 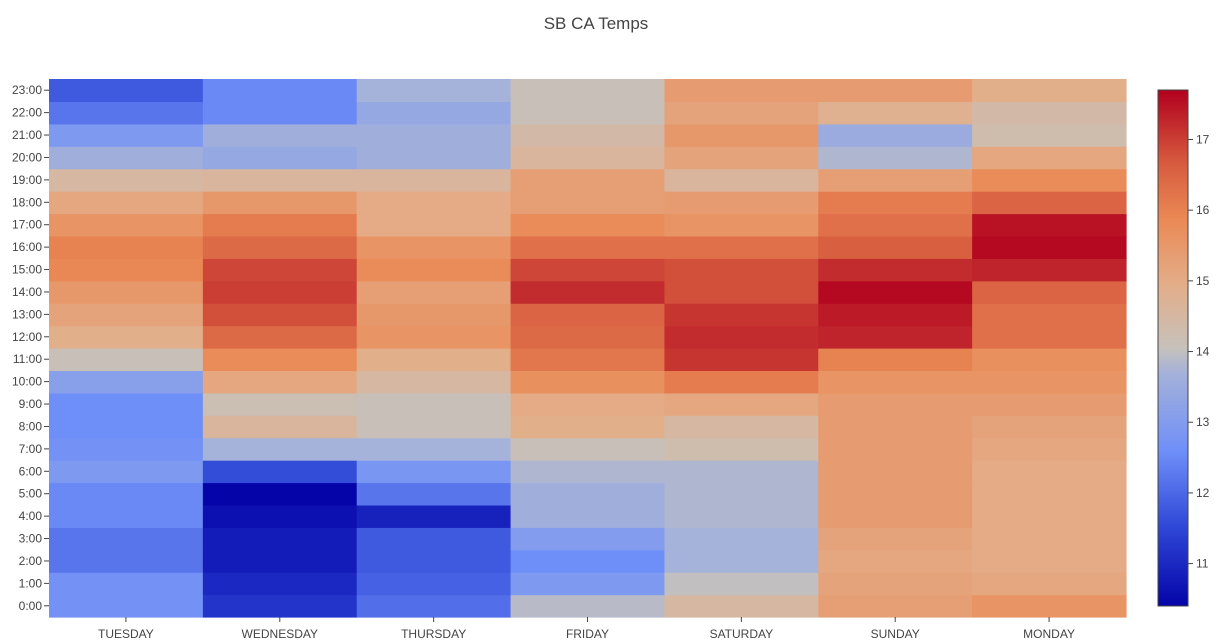 I want to click on y-tick-label: 22:00, so click(x=27, y=113).